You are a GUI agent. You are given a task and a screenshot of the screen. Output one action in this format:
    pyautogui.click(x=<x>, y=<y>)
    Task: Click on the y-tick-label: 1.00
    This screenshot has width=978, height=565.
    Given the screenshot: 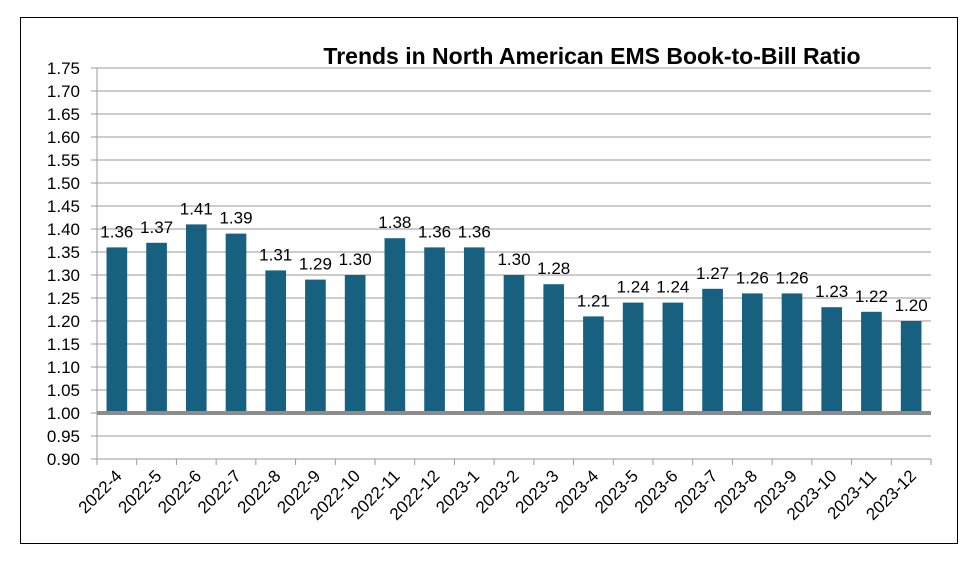 What is the action you would take?
    pyautogui.click(x=63, y=413)
    